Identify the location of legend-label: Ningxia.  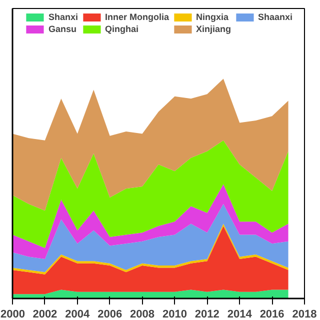
(212, 17).